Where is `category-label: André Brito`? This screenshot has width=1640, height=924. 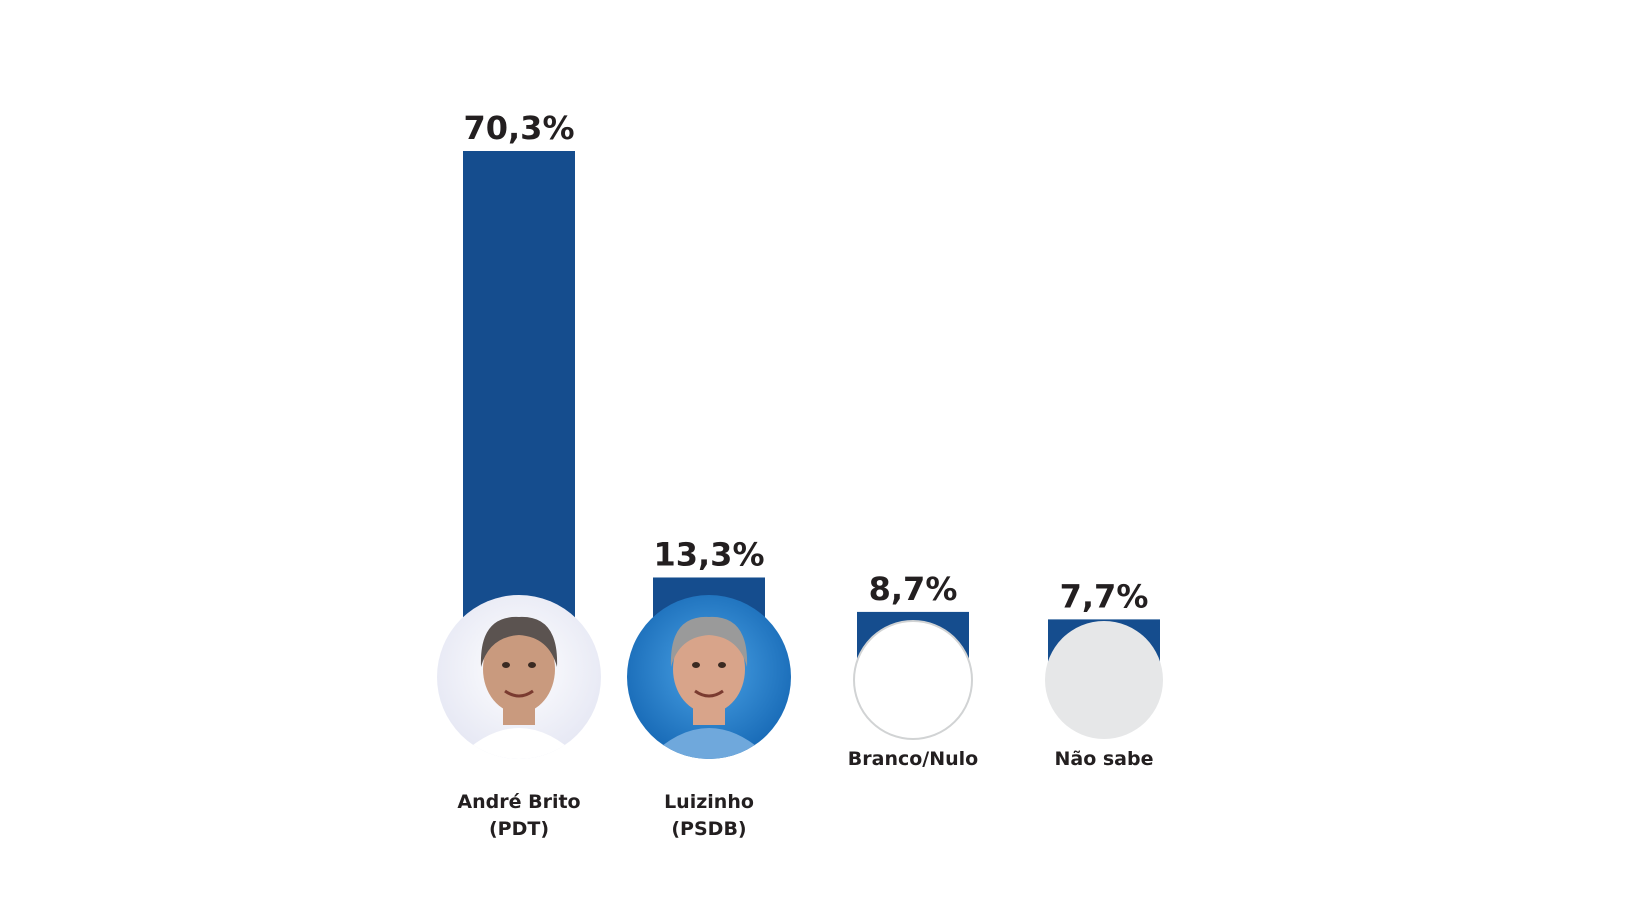 category-label: André Brito is located at coordinates (518, 802).